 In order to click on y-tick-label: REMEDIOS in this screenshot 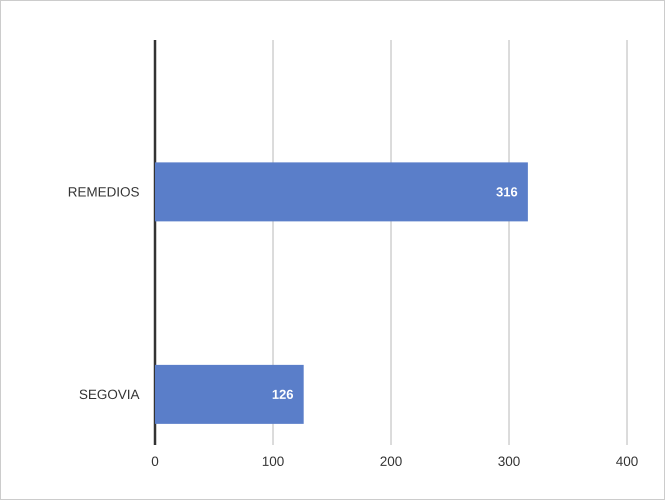, I will do `click(103, 192)`.